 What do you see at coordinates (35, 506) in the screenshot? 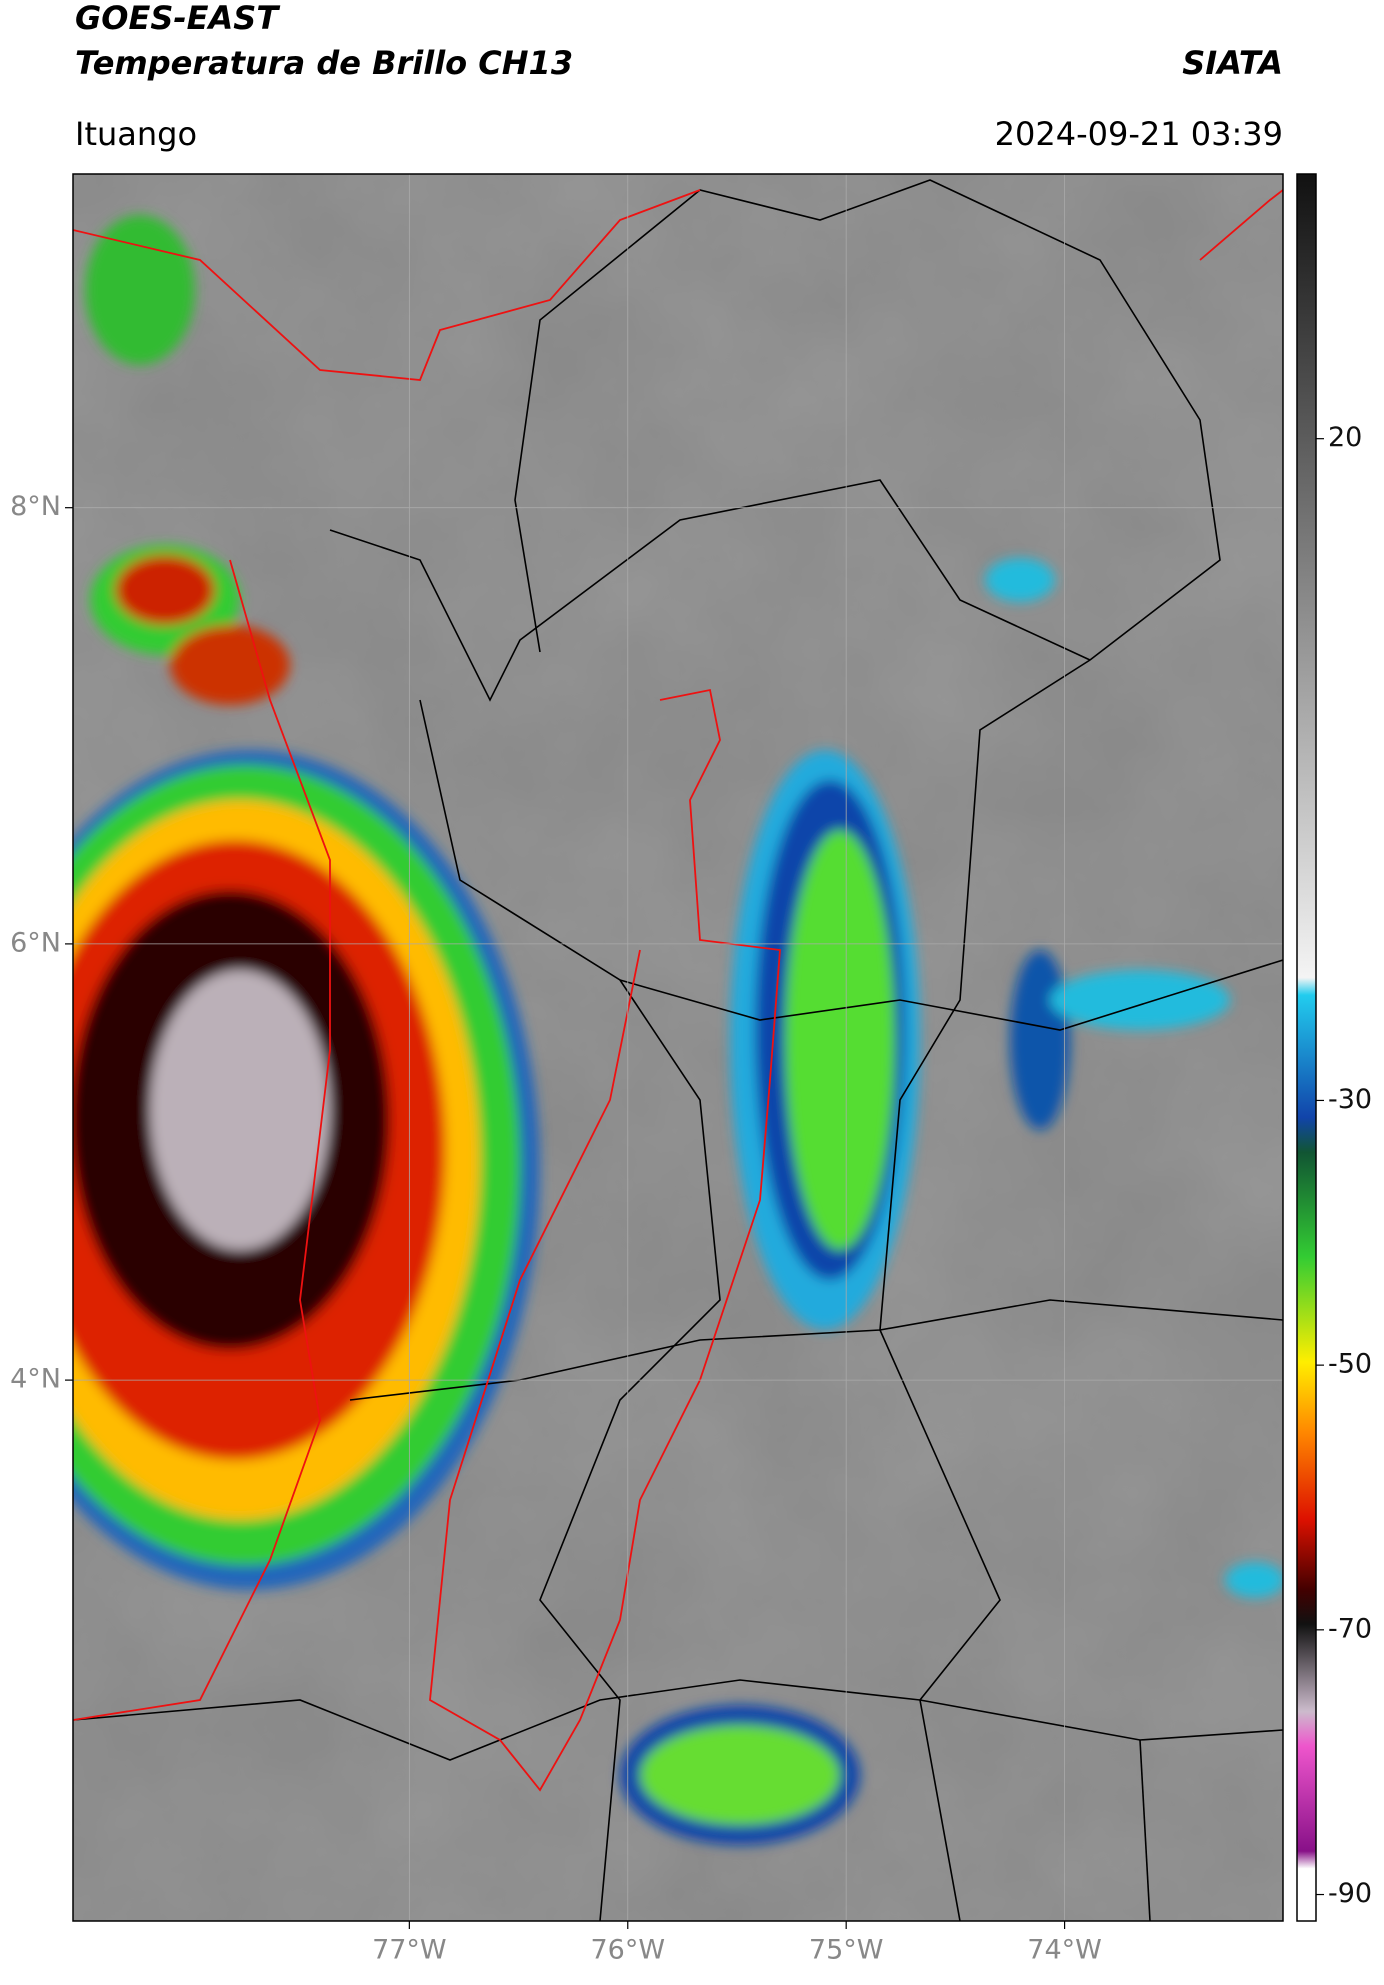
I see `y-tick-label: 8°N` at bounding box center [35, 506].